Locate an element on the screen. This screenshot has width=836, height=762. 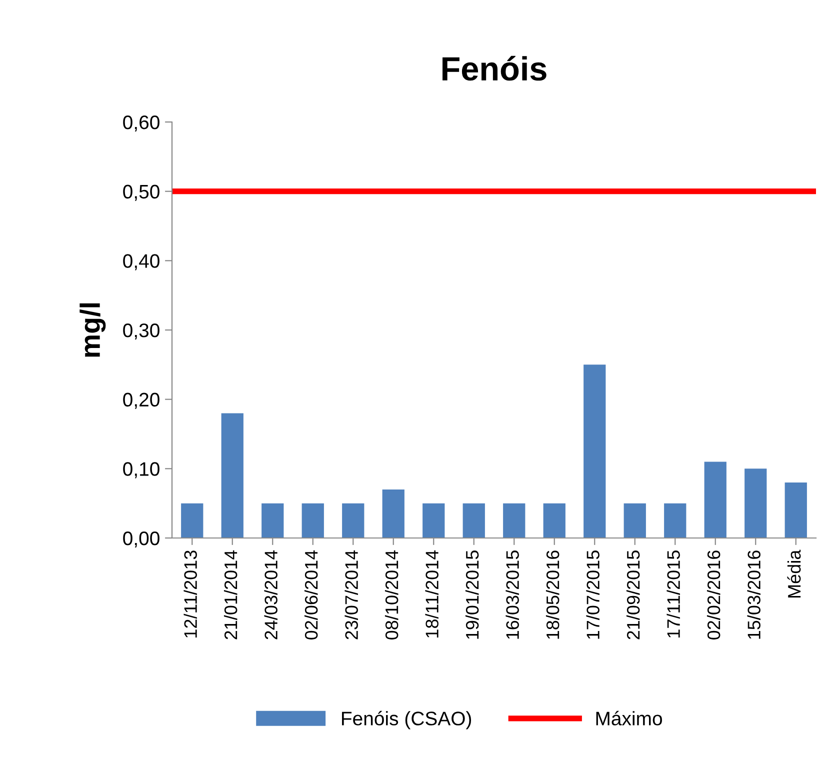
x-tick-label: 16/03/2015 is located at coordinates (512, 594).